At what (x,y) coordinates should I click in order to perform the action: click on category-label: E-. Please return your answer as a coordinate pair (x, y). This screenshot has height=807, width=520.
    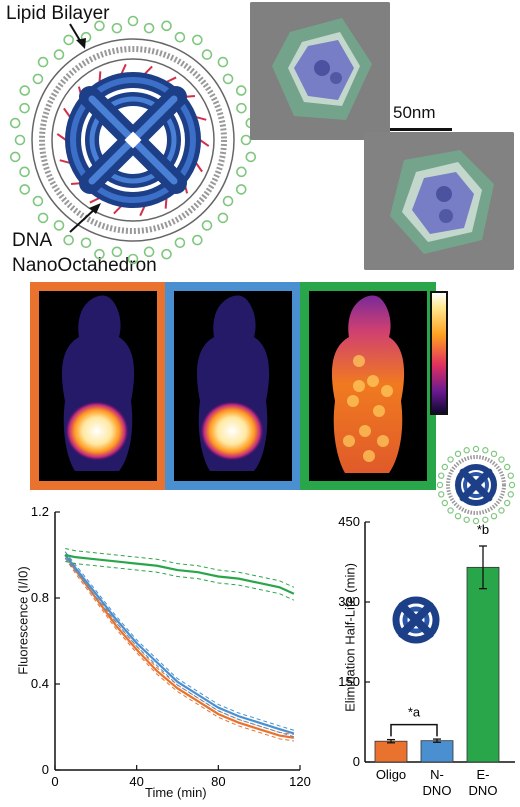
    Looking at the image, I should click on (483, 774).